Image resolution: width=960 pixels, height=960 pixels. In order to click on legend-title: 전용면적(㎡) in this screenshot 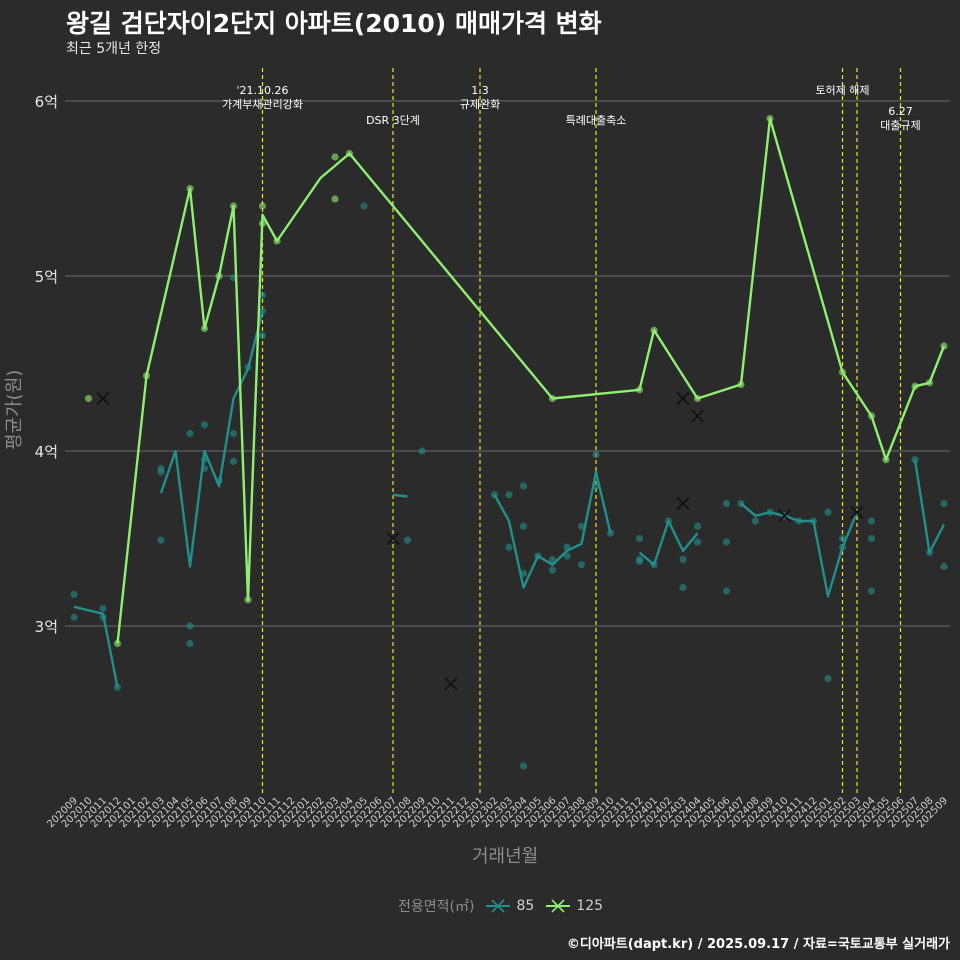, I will do `click(436, 907)`.